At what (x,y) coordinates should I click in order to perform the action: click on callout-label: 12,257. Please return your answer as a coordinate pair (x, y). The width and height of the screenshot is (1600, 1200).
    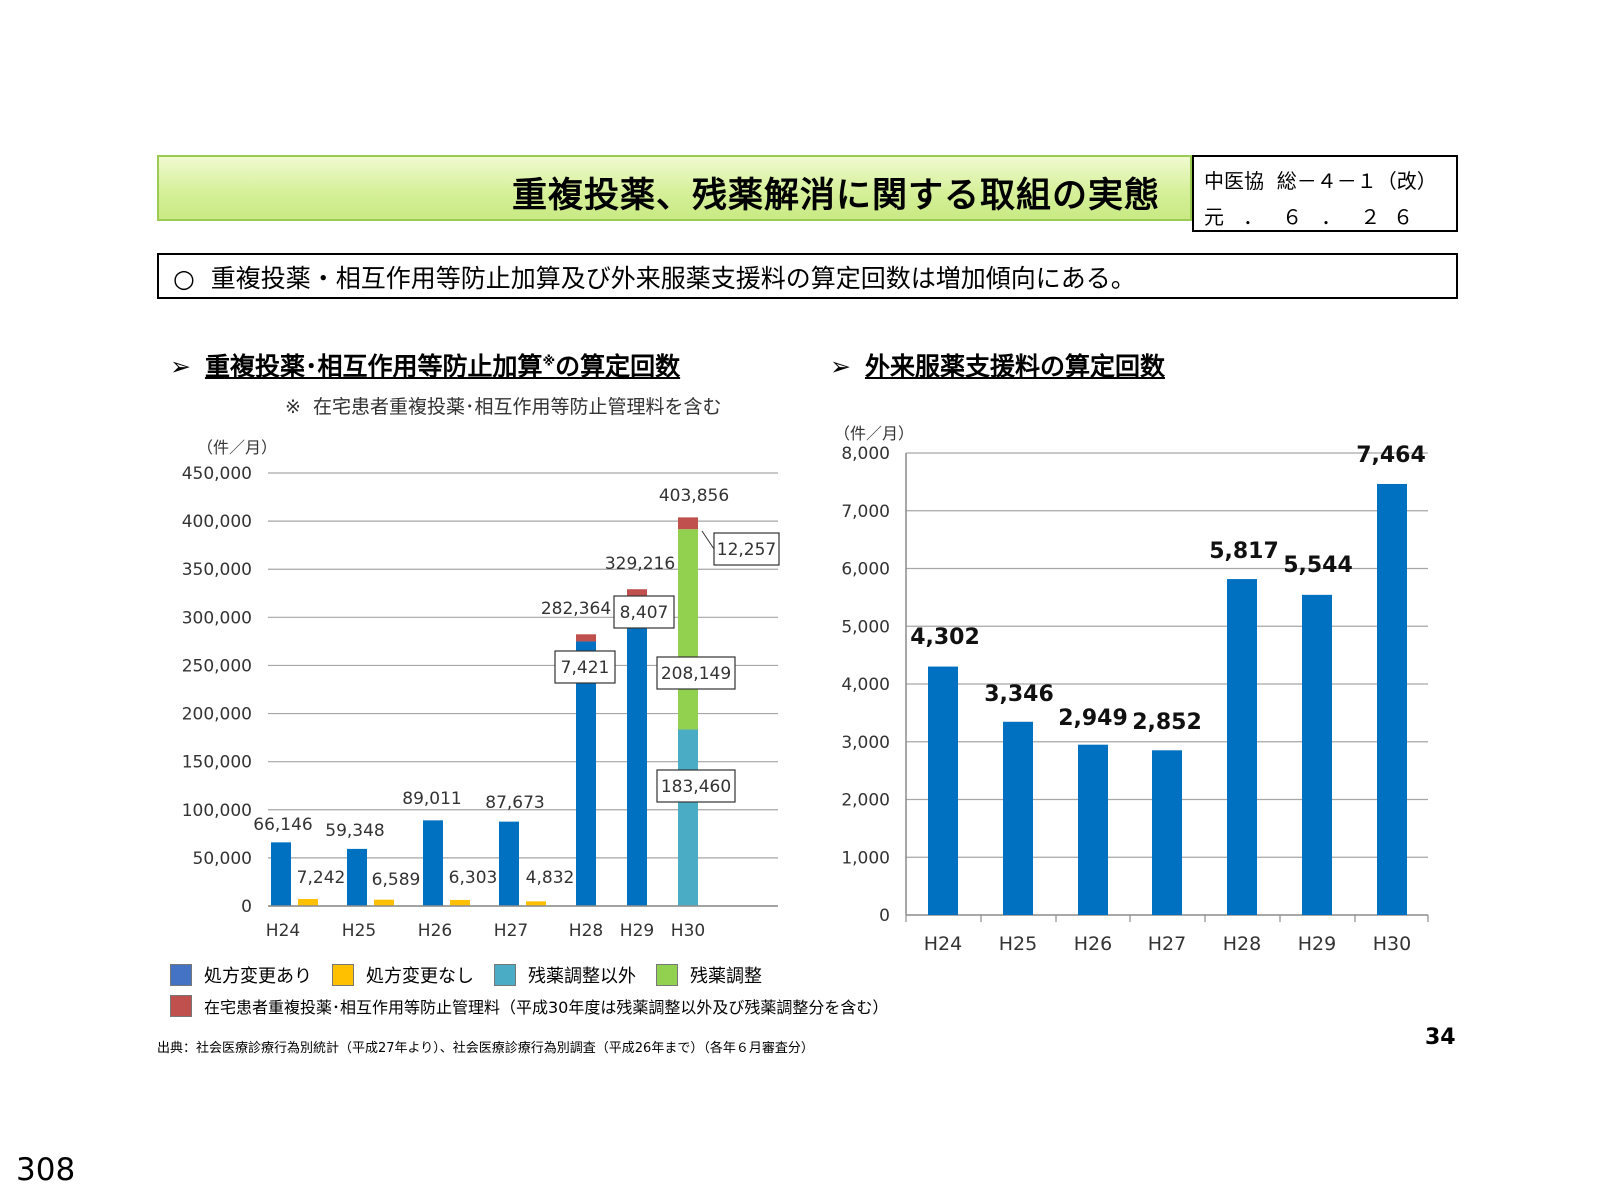
    Looking at the image, I should click on (746, 550).